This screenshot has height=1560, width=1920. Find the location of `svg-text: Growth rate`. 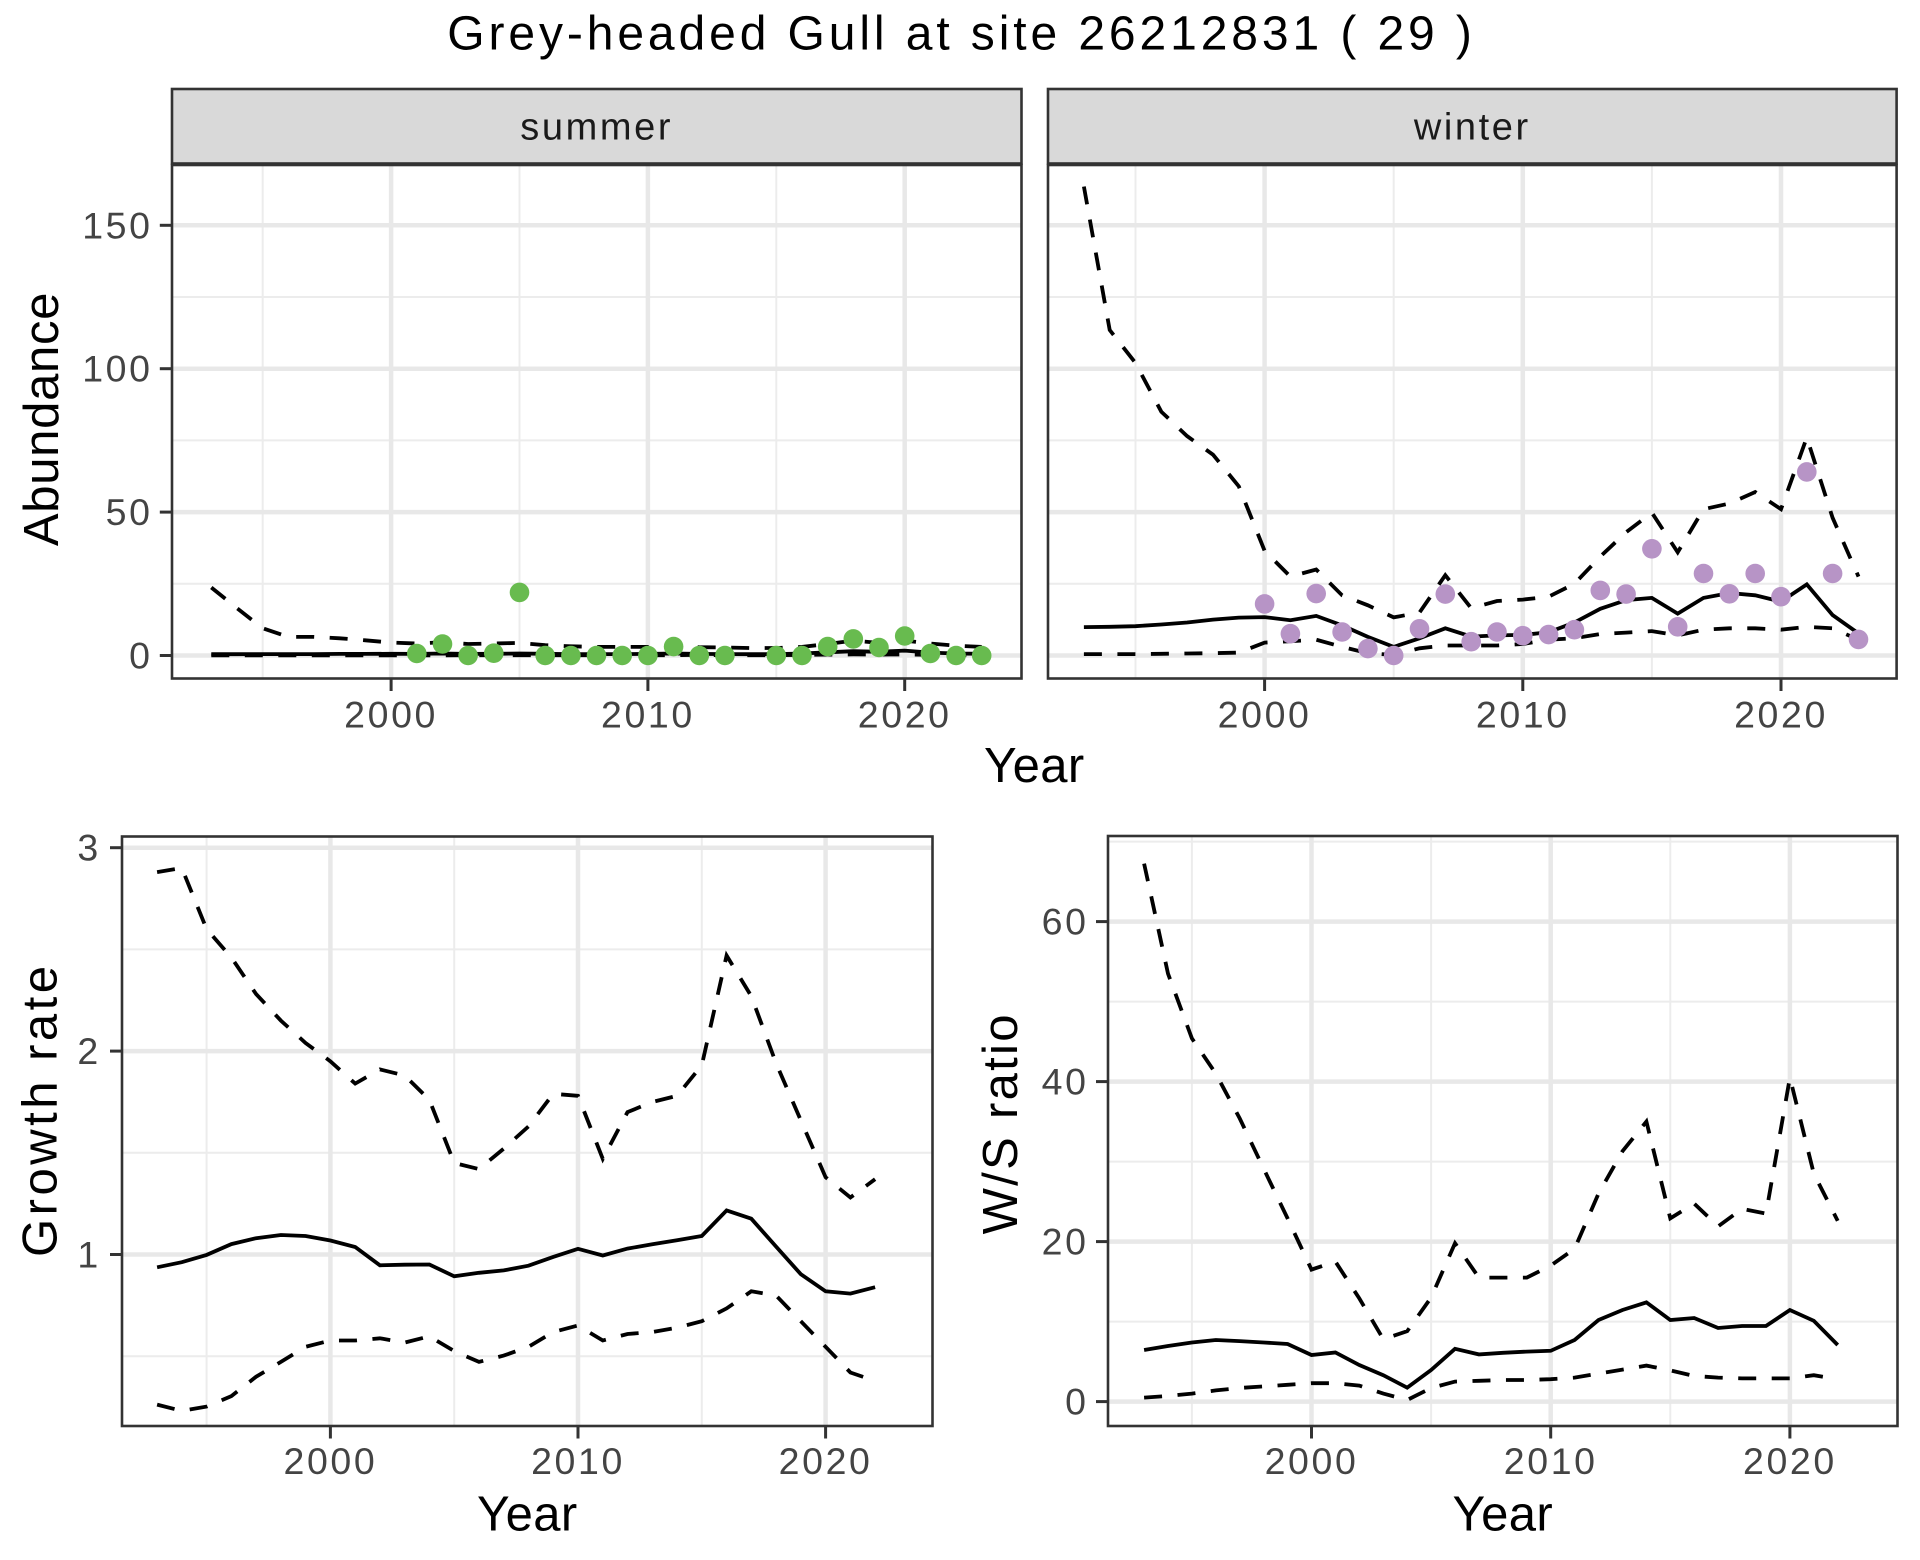

svg-text: Growth rate is located at coordinates (40, 1109).